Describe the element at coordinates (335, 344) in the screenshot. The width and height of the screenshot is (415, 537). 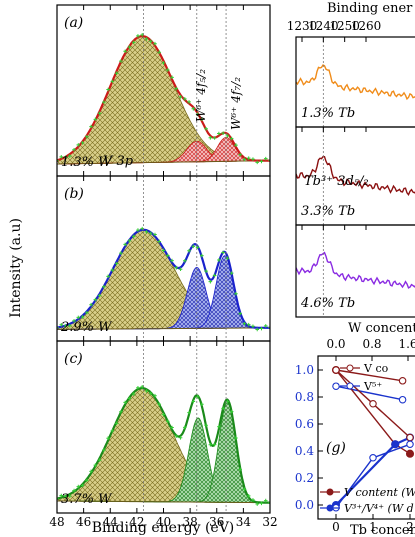
I see `g-top-tick-label: 0.0` at that location.